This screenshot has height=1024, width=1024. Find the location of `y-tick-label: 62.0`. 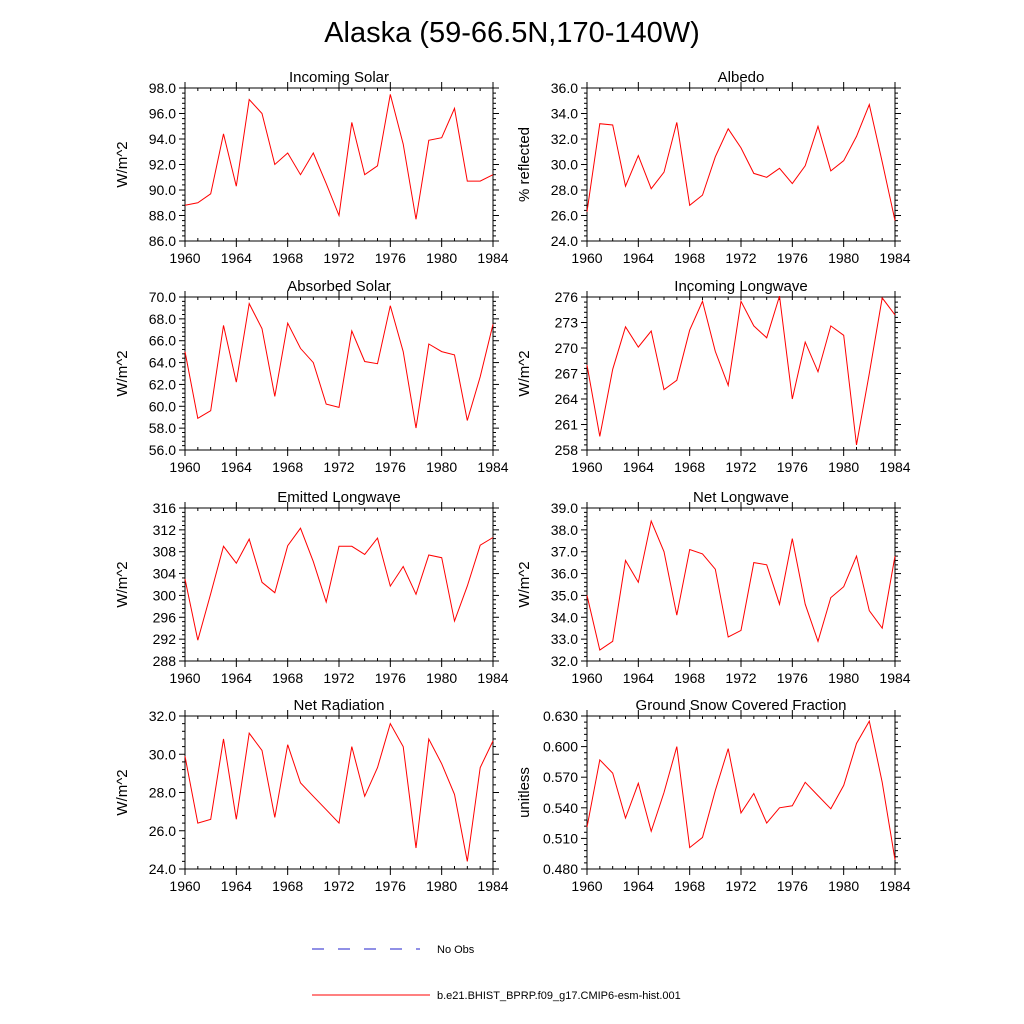

y-tick-label: 62.0 is located at coordinates (162, 384).